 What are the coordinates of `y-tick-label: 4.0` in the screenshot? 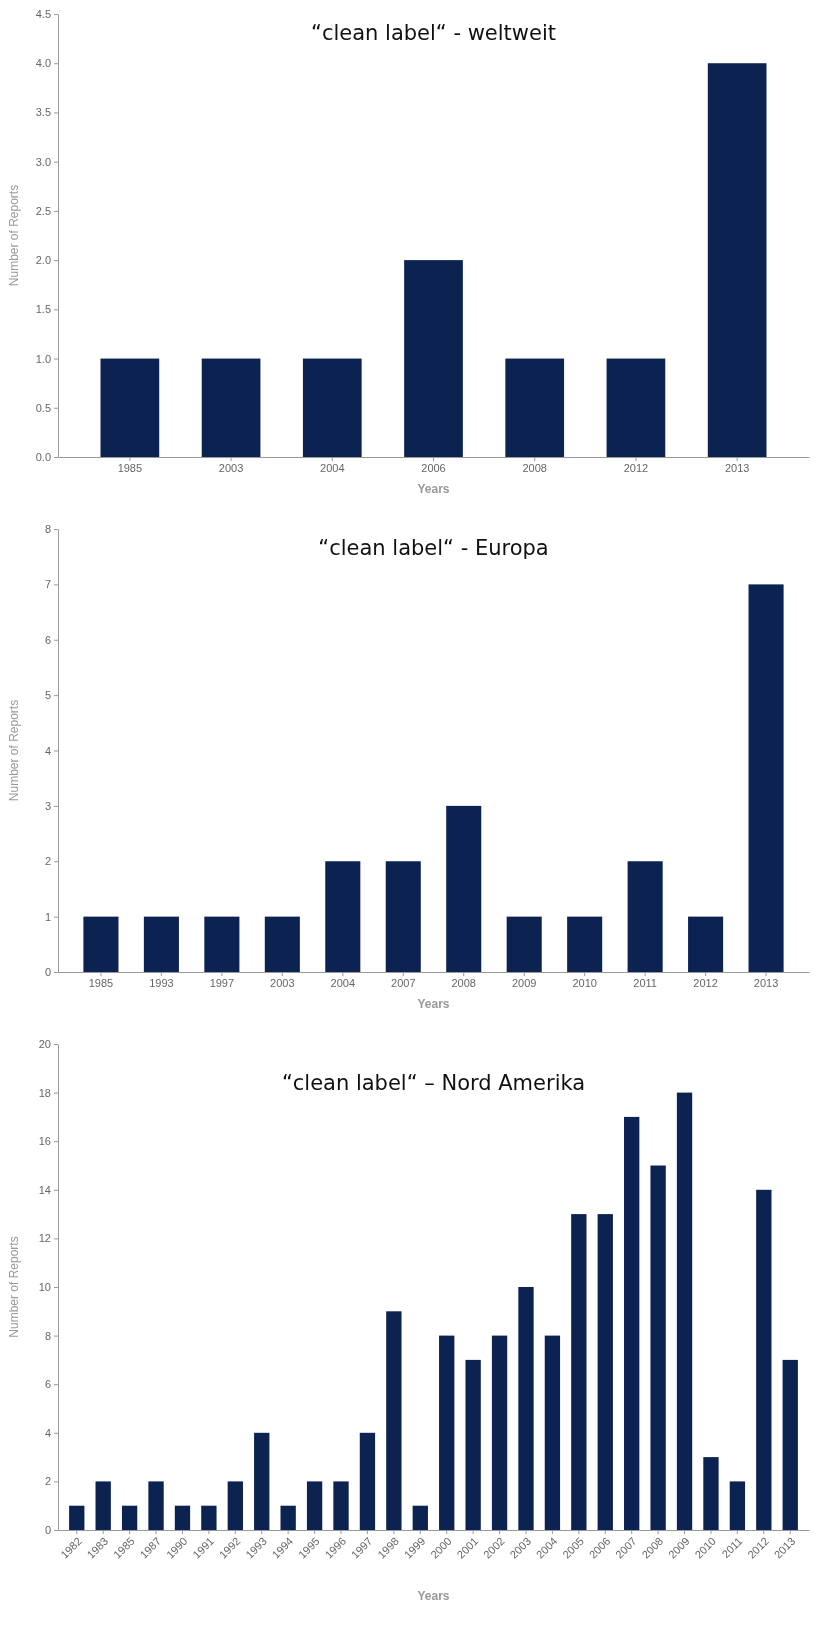 It's located at (43, 63).